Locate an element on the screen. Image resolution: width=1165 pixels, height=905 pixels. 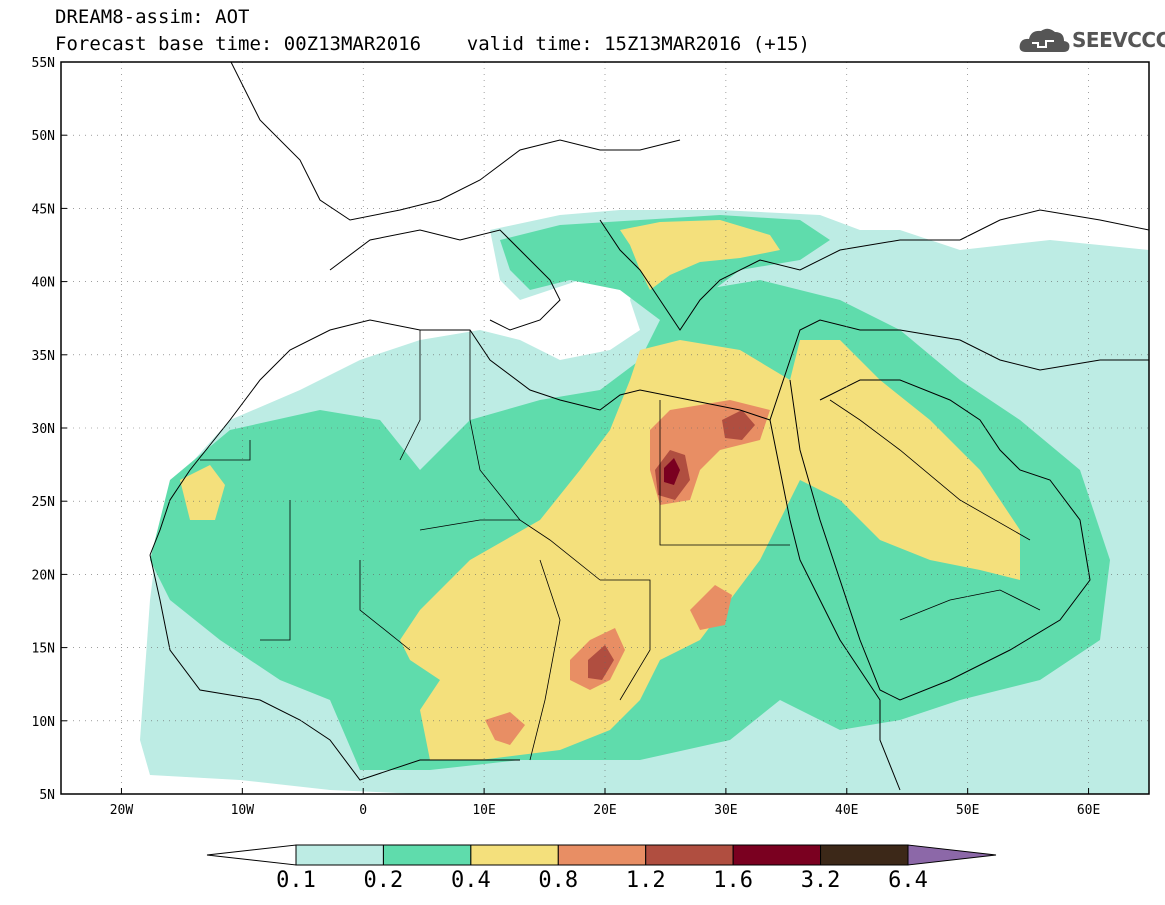
colorbar-label: 0.8 is located at coordinates (558, 880).